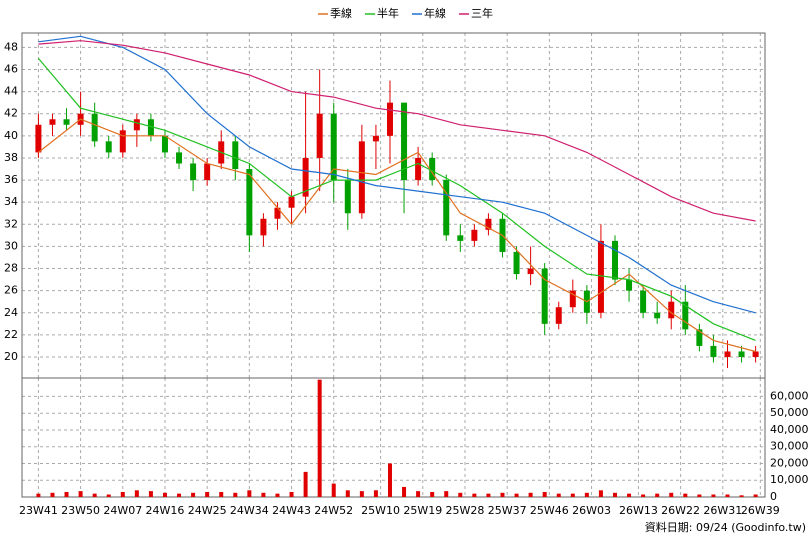 Image resolution: width=808 pixels, height=540 pixels. What do you see at coordinates (638, 510) in the screenshot?
I see `x-tick-label: 26W13` at bounding box center [638, 510].